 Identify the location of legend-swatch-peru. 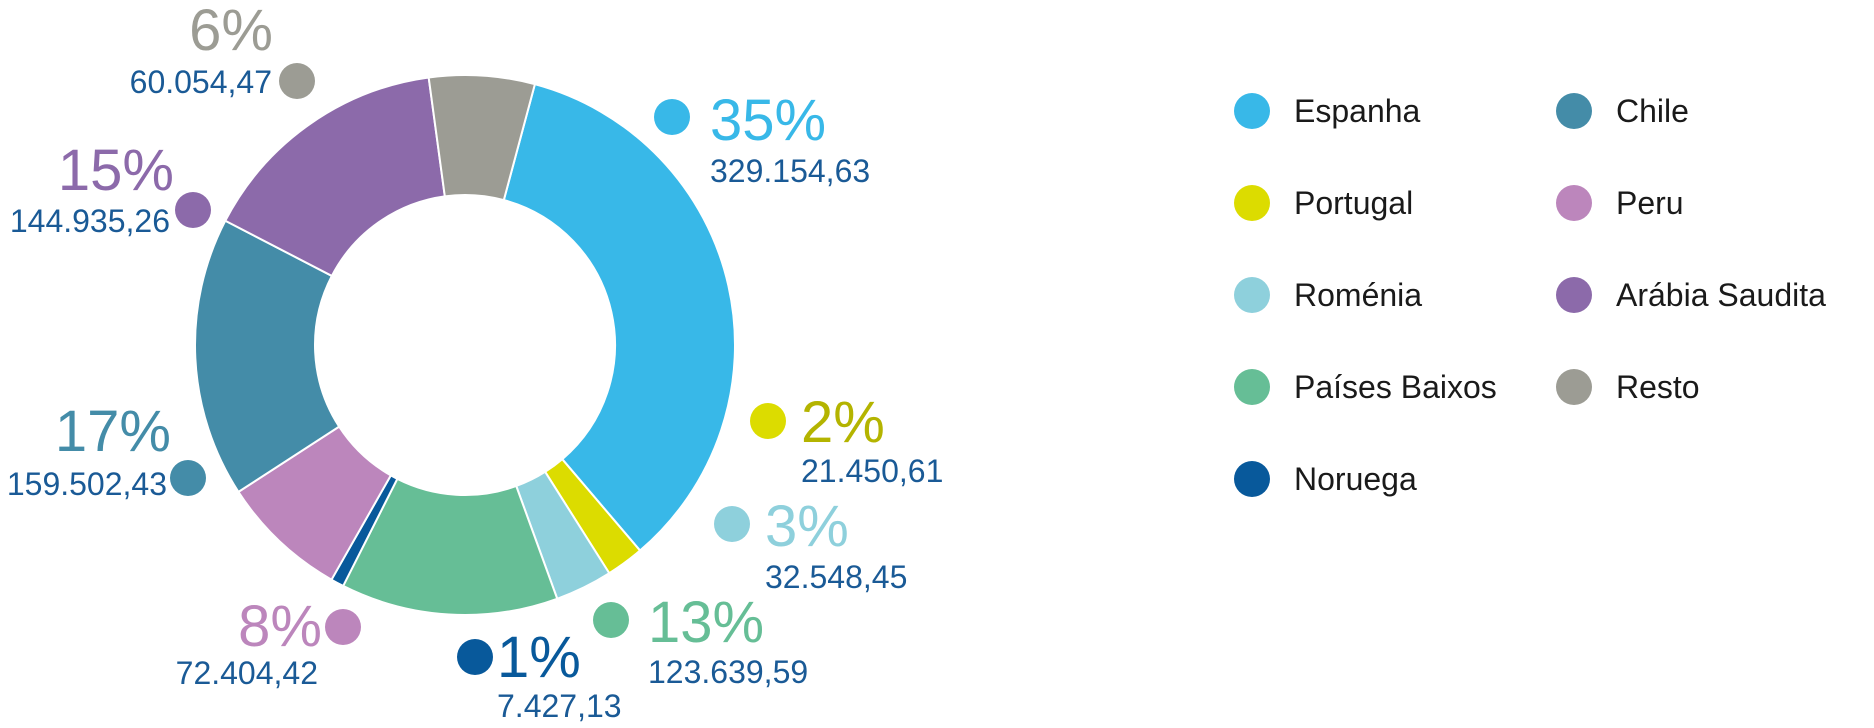
(1574, 203).